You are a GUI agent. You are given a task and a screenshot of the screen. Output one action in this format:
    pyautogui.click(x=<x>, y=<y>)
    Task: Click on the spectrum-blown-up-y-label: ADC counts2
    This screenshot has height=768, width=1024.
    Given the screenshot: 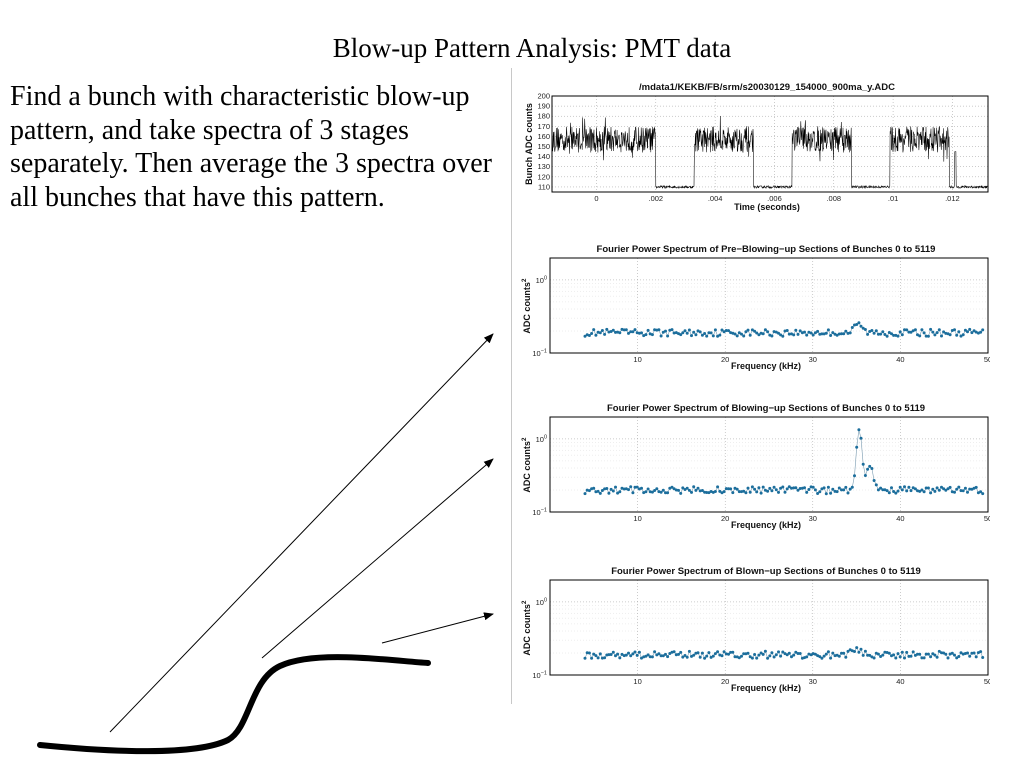 What is the action you would take?
    pyautogui.click(x=526, y=628)
    